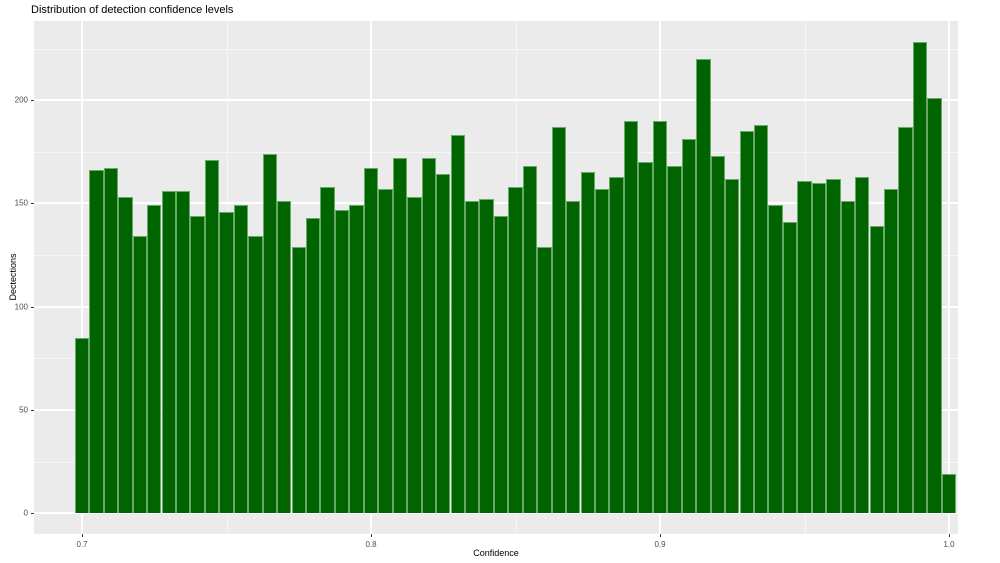 The height and width of the screenshot is (563, 1000). Describe the element at coordinates (82, 544) in the screenshot. I see `x-tick-label: 0.7` at that location.